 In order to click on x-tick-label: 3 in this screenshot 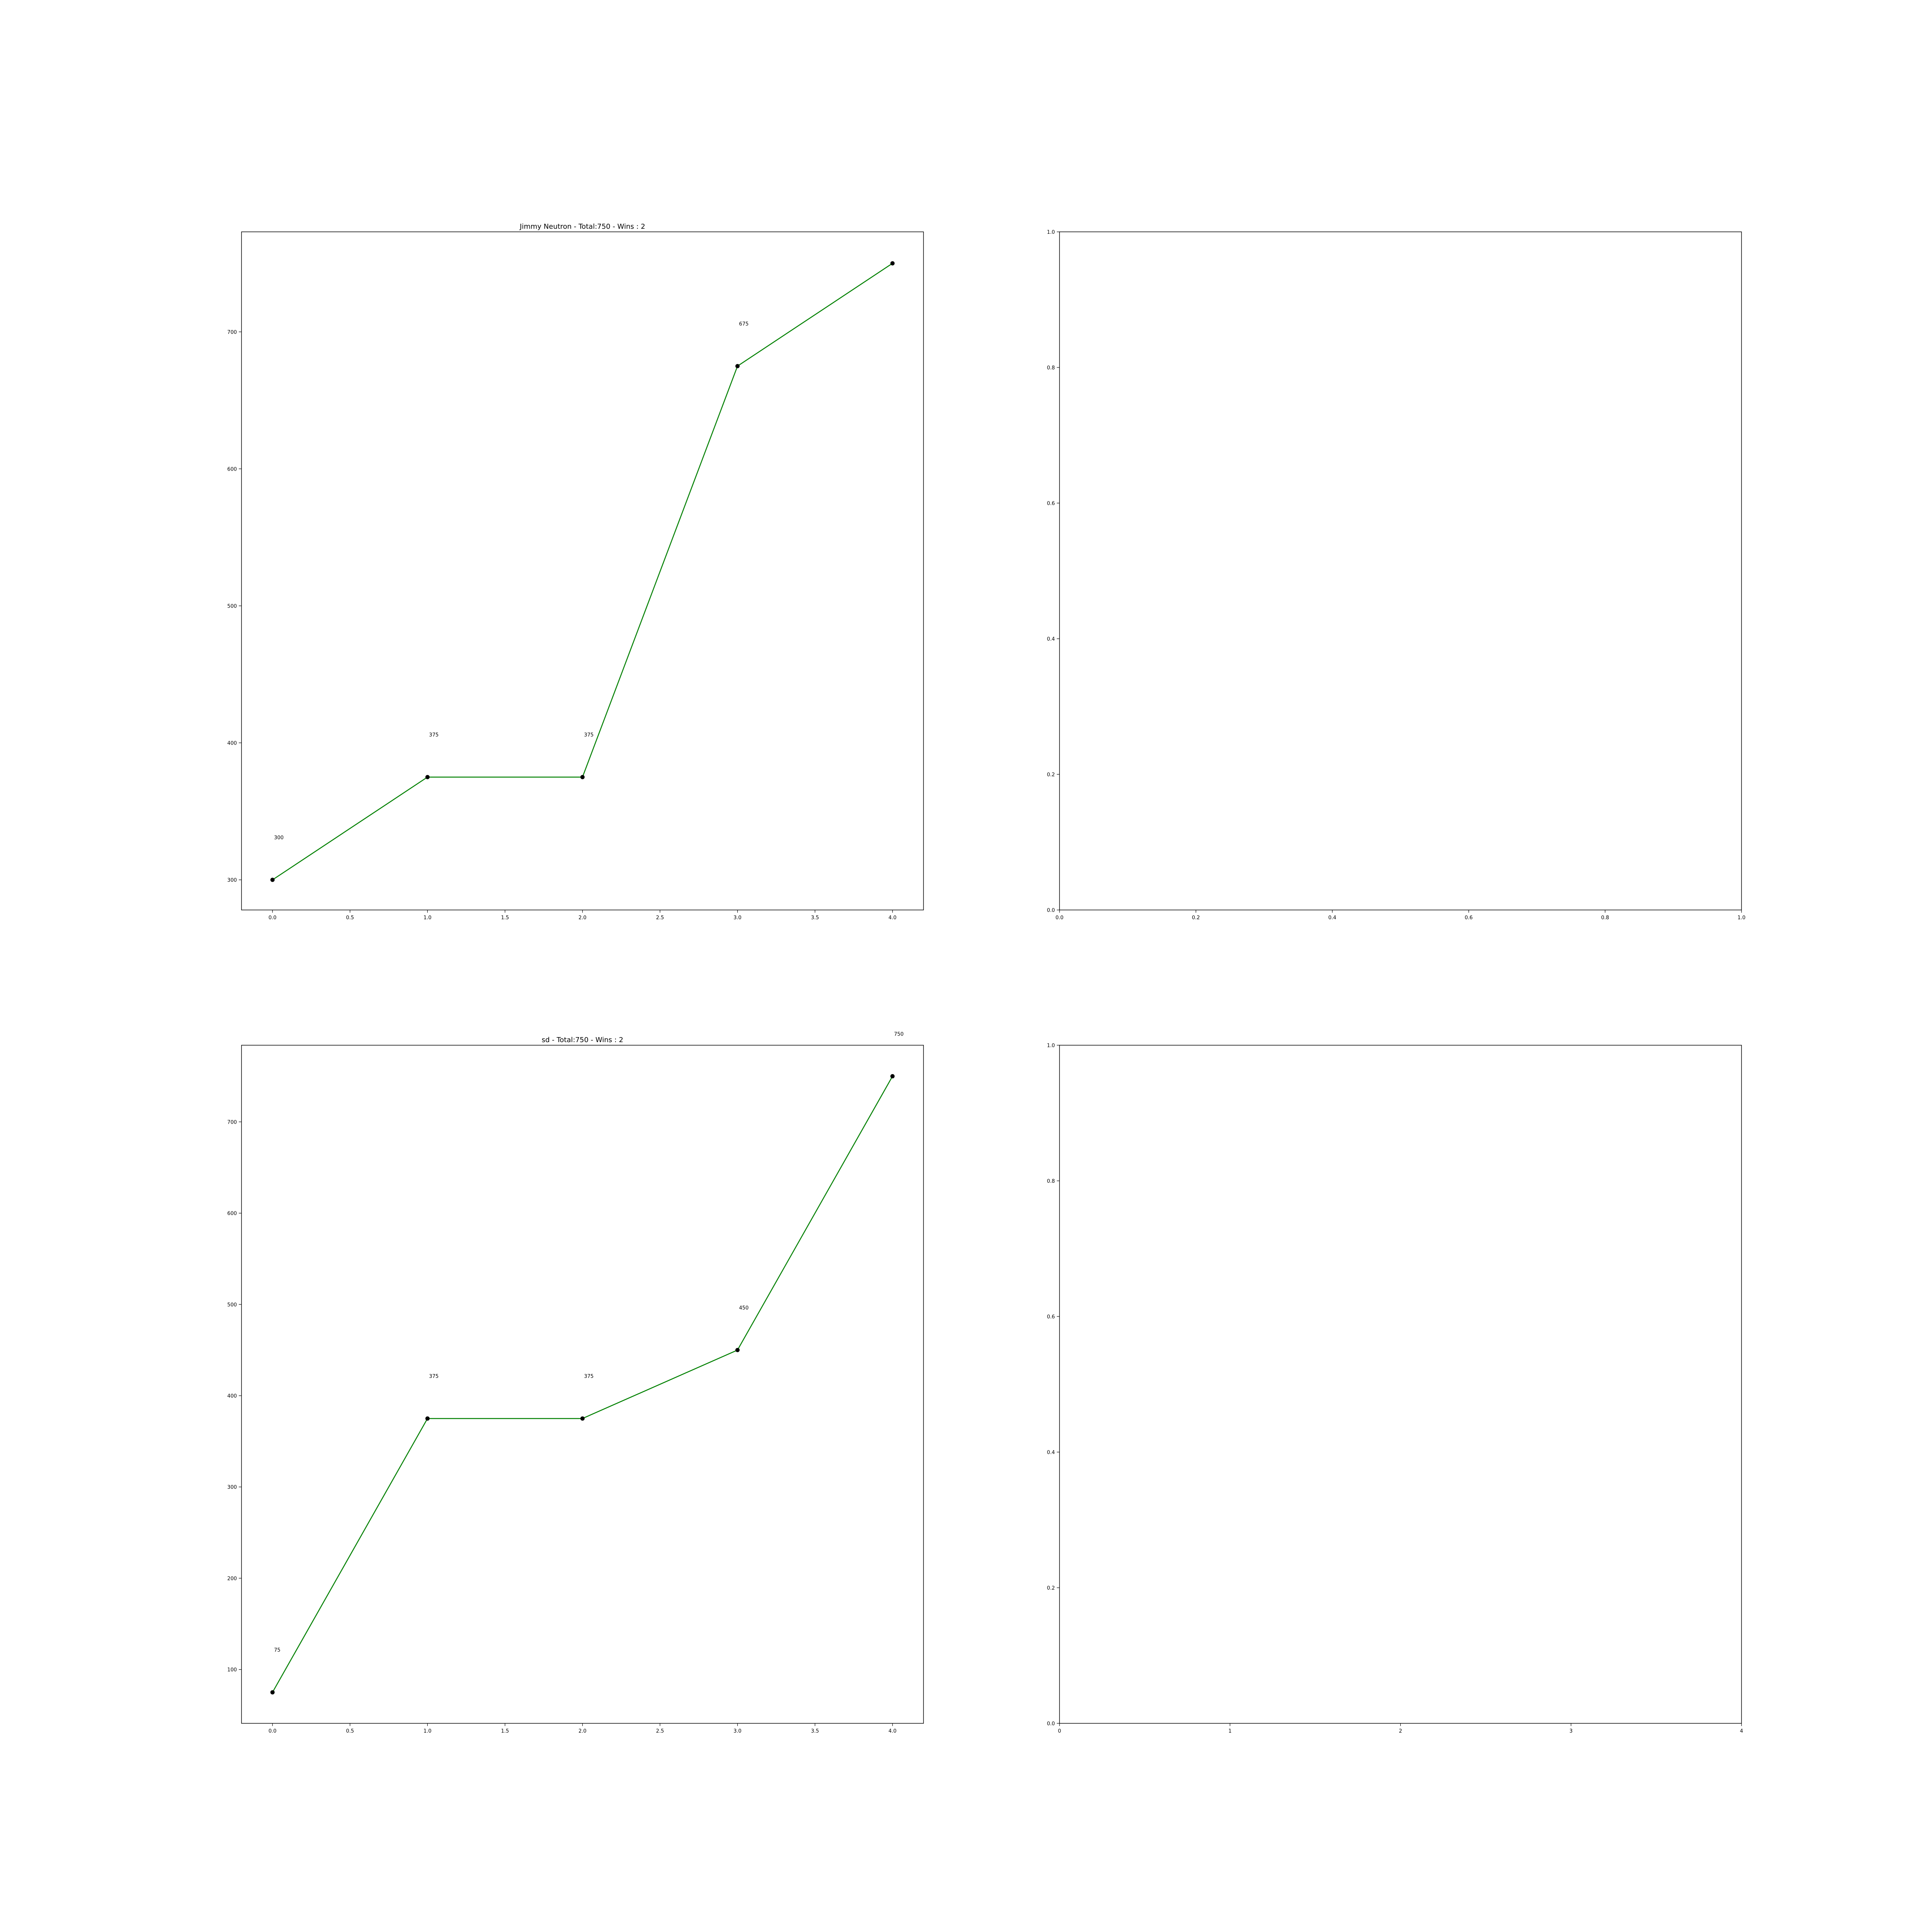, I will do `click(1572, 1731)`.